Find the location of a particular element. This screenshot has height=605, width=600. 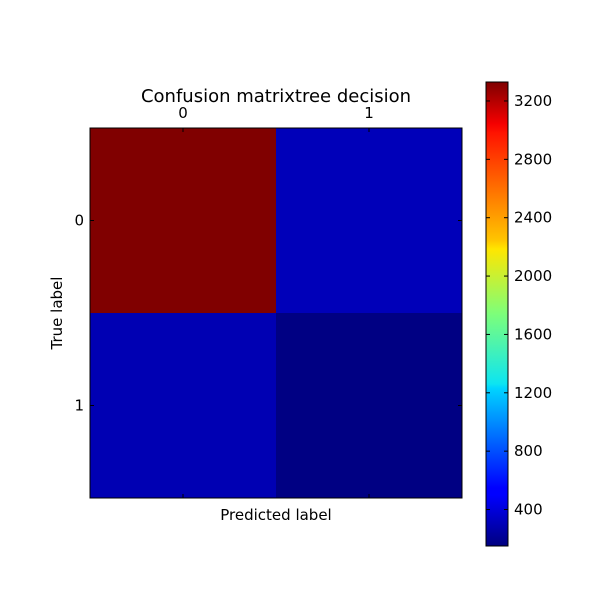

chart-title: Confusion matrixtree decision is located at coordinates (276, 96).